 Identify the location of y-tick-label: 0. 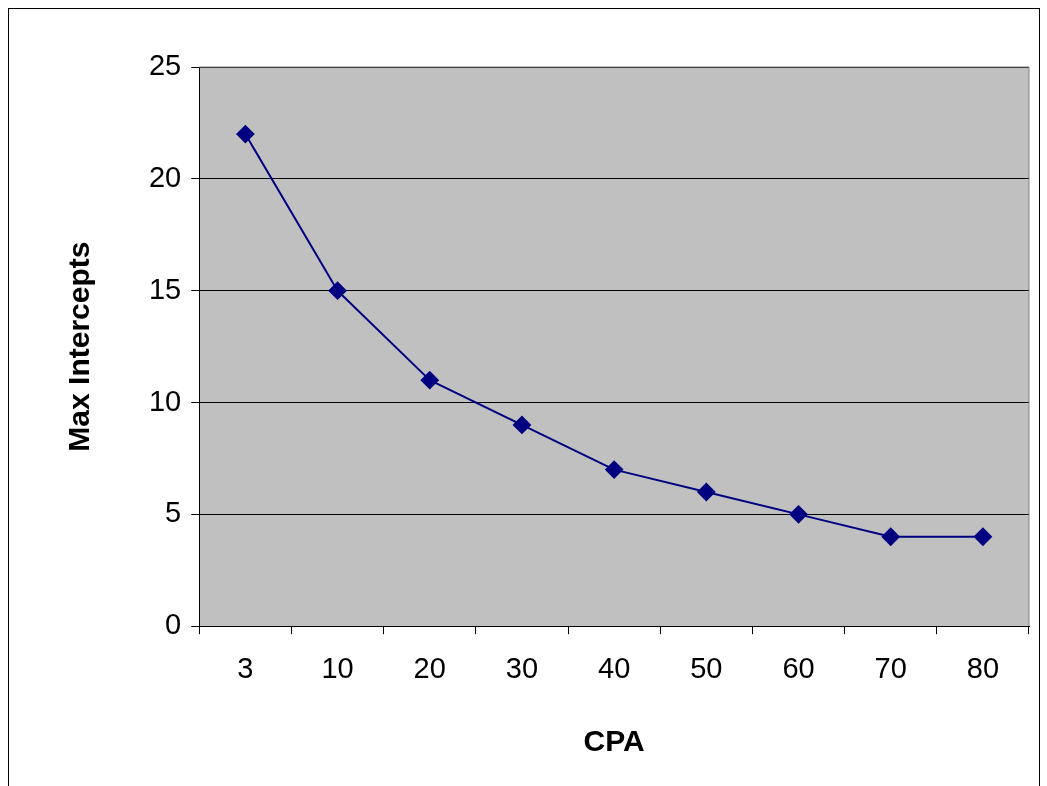
(173, 624).